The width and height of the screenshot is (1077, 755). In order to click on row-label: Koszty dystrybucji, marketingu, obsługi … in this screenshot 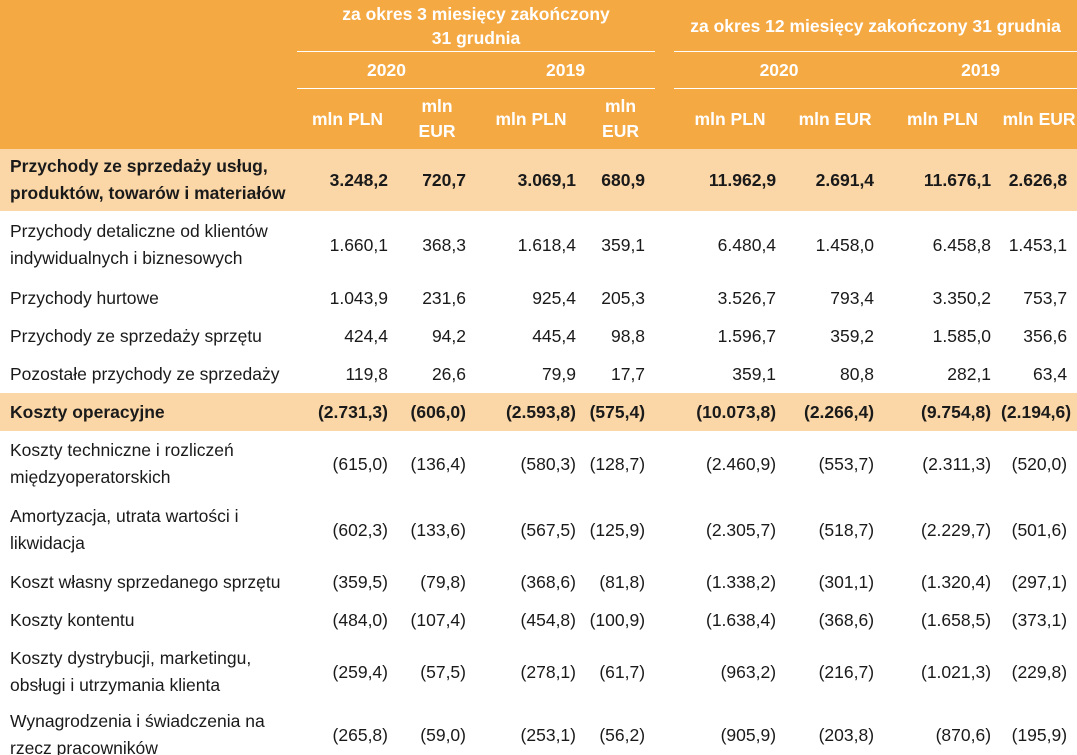, I will do `click(131, 671)`.